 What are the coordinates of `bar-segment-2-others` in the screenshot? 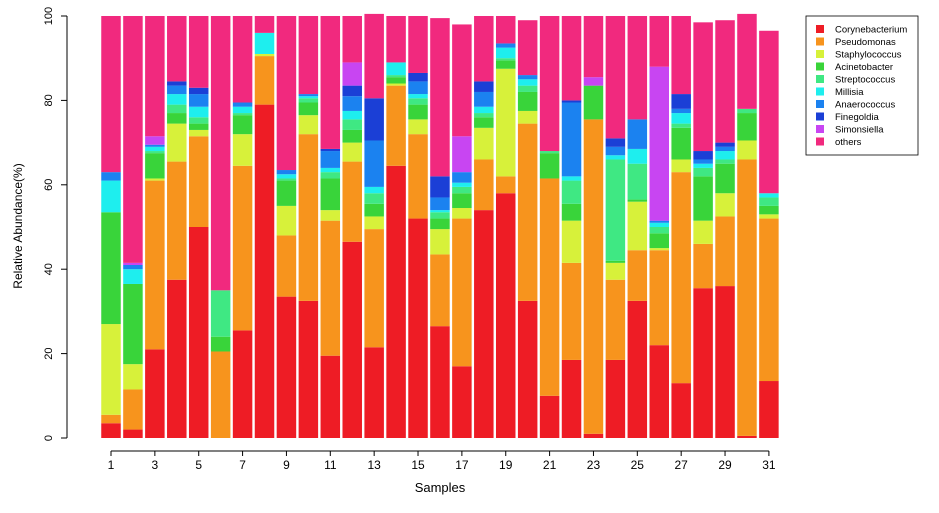 It's located at (133, 139).